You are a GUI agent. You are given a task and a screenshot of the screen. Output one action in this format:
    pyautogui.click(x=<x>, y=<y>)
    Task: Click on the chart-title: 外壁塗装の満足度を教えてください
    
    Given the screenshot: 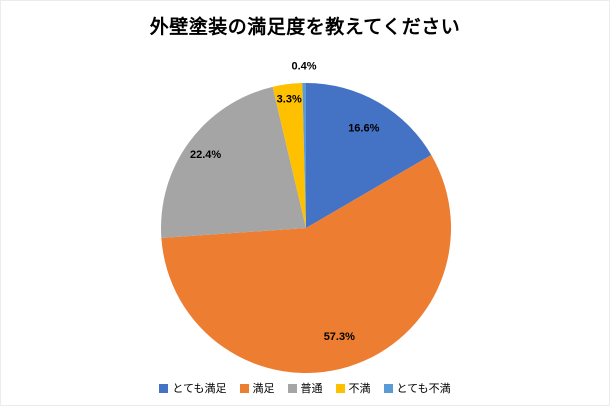 What is the action you would take?
    pyautogui.click(x=305, y=27)
    